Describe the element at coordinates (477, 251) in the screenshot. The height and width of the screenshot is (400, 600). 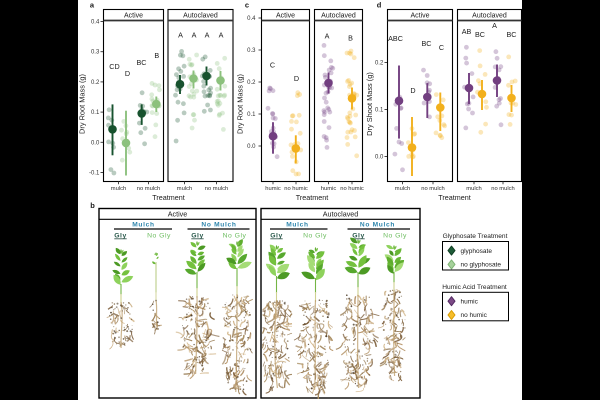
I see `svg-text: glyphosate` at that location.